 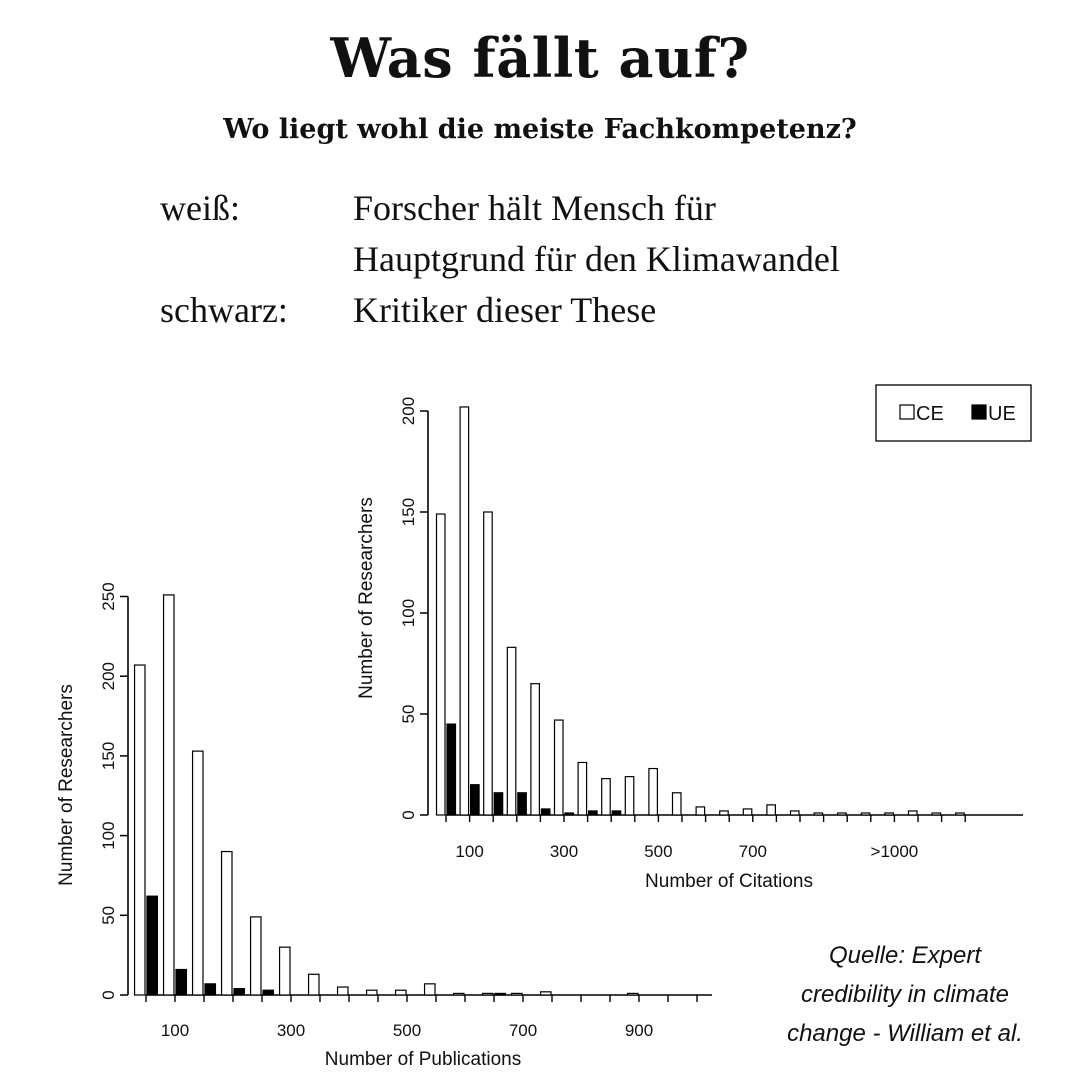 I want to click on black-description: Kritiker dieser These, so click(x=505, y=310).